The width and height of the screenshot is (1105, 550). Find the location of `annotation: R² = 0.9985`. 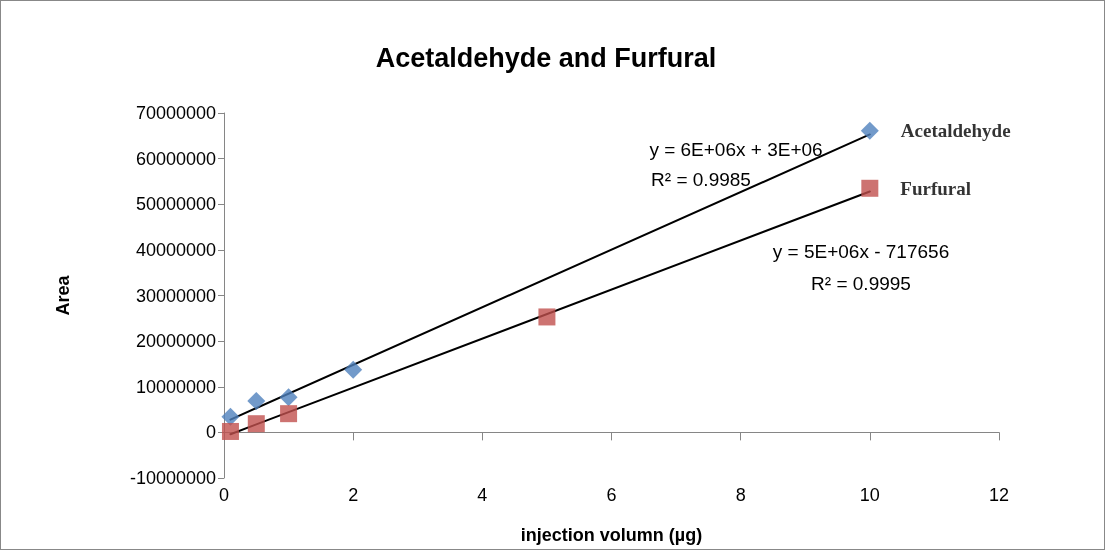

annotation: R² = 0.9985 is located at coordinates (701, 179).